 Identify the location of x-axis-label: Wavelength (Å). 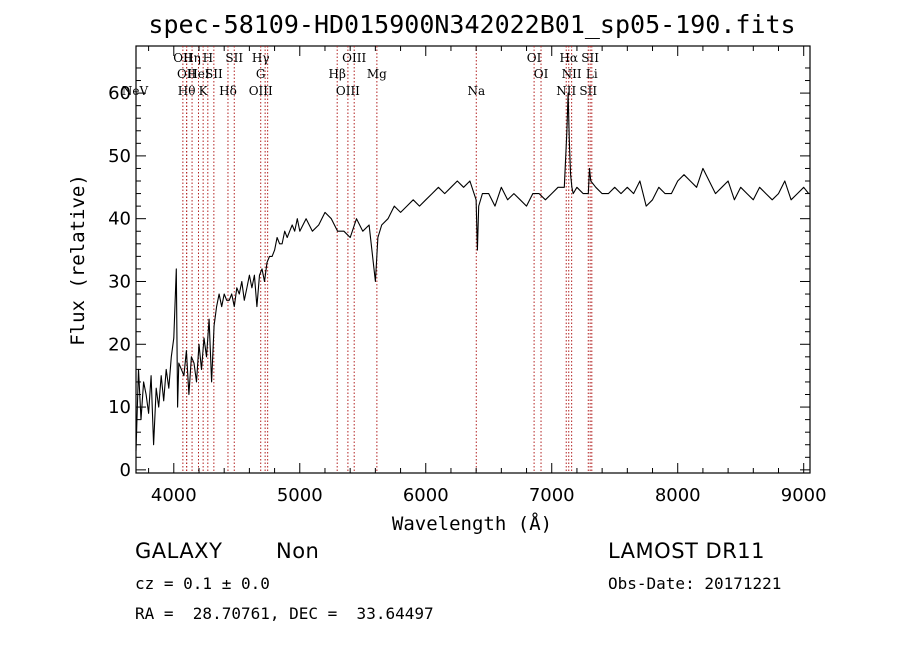
(472, 523).